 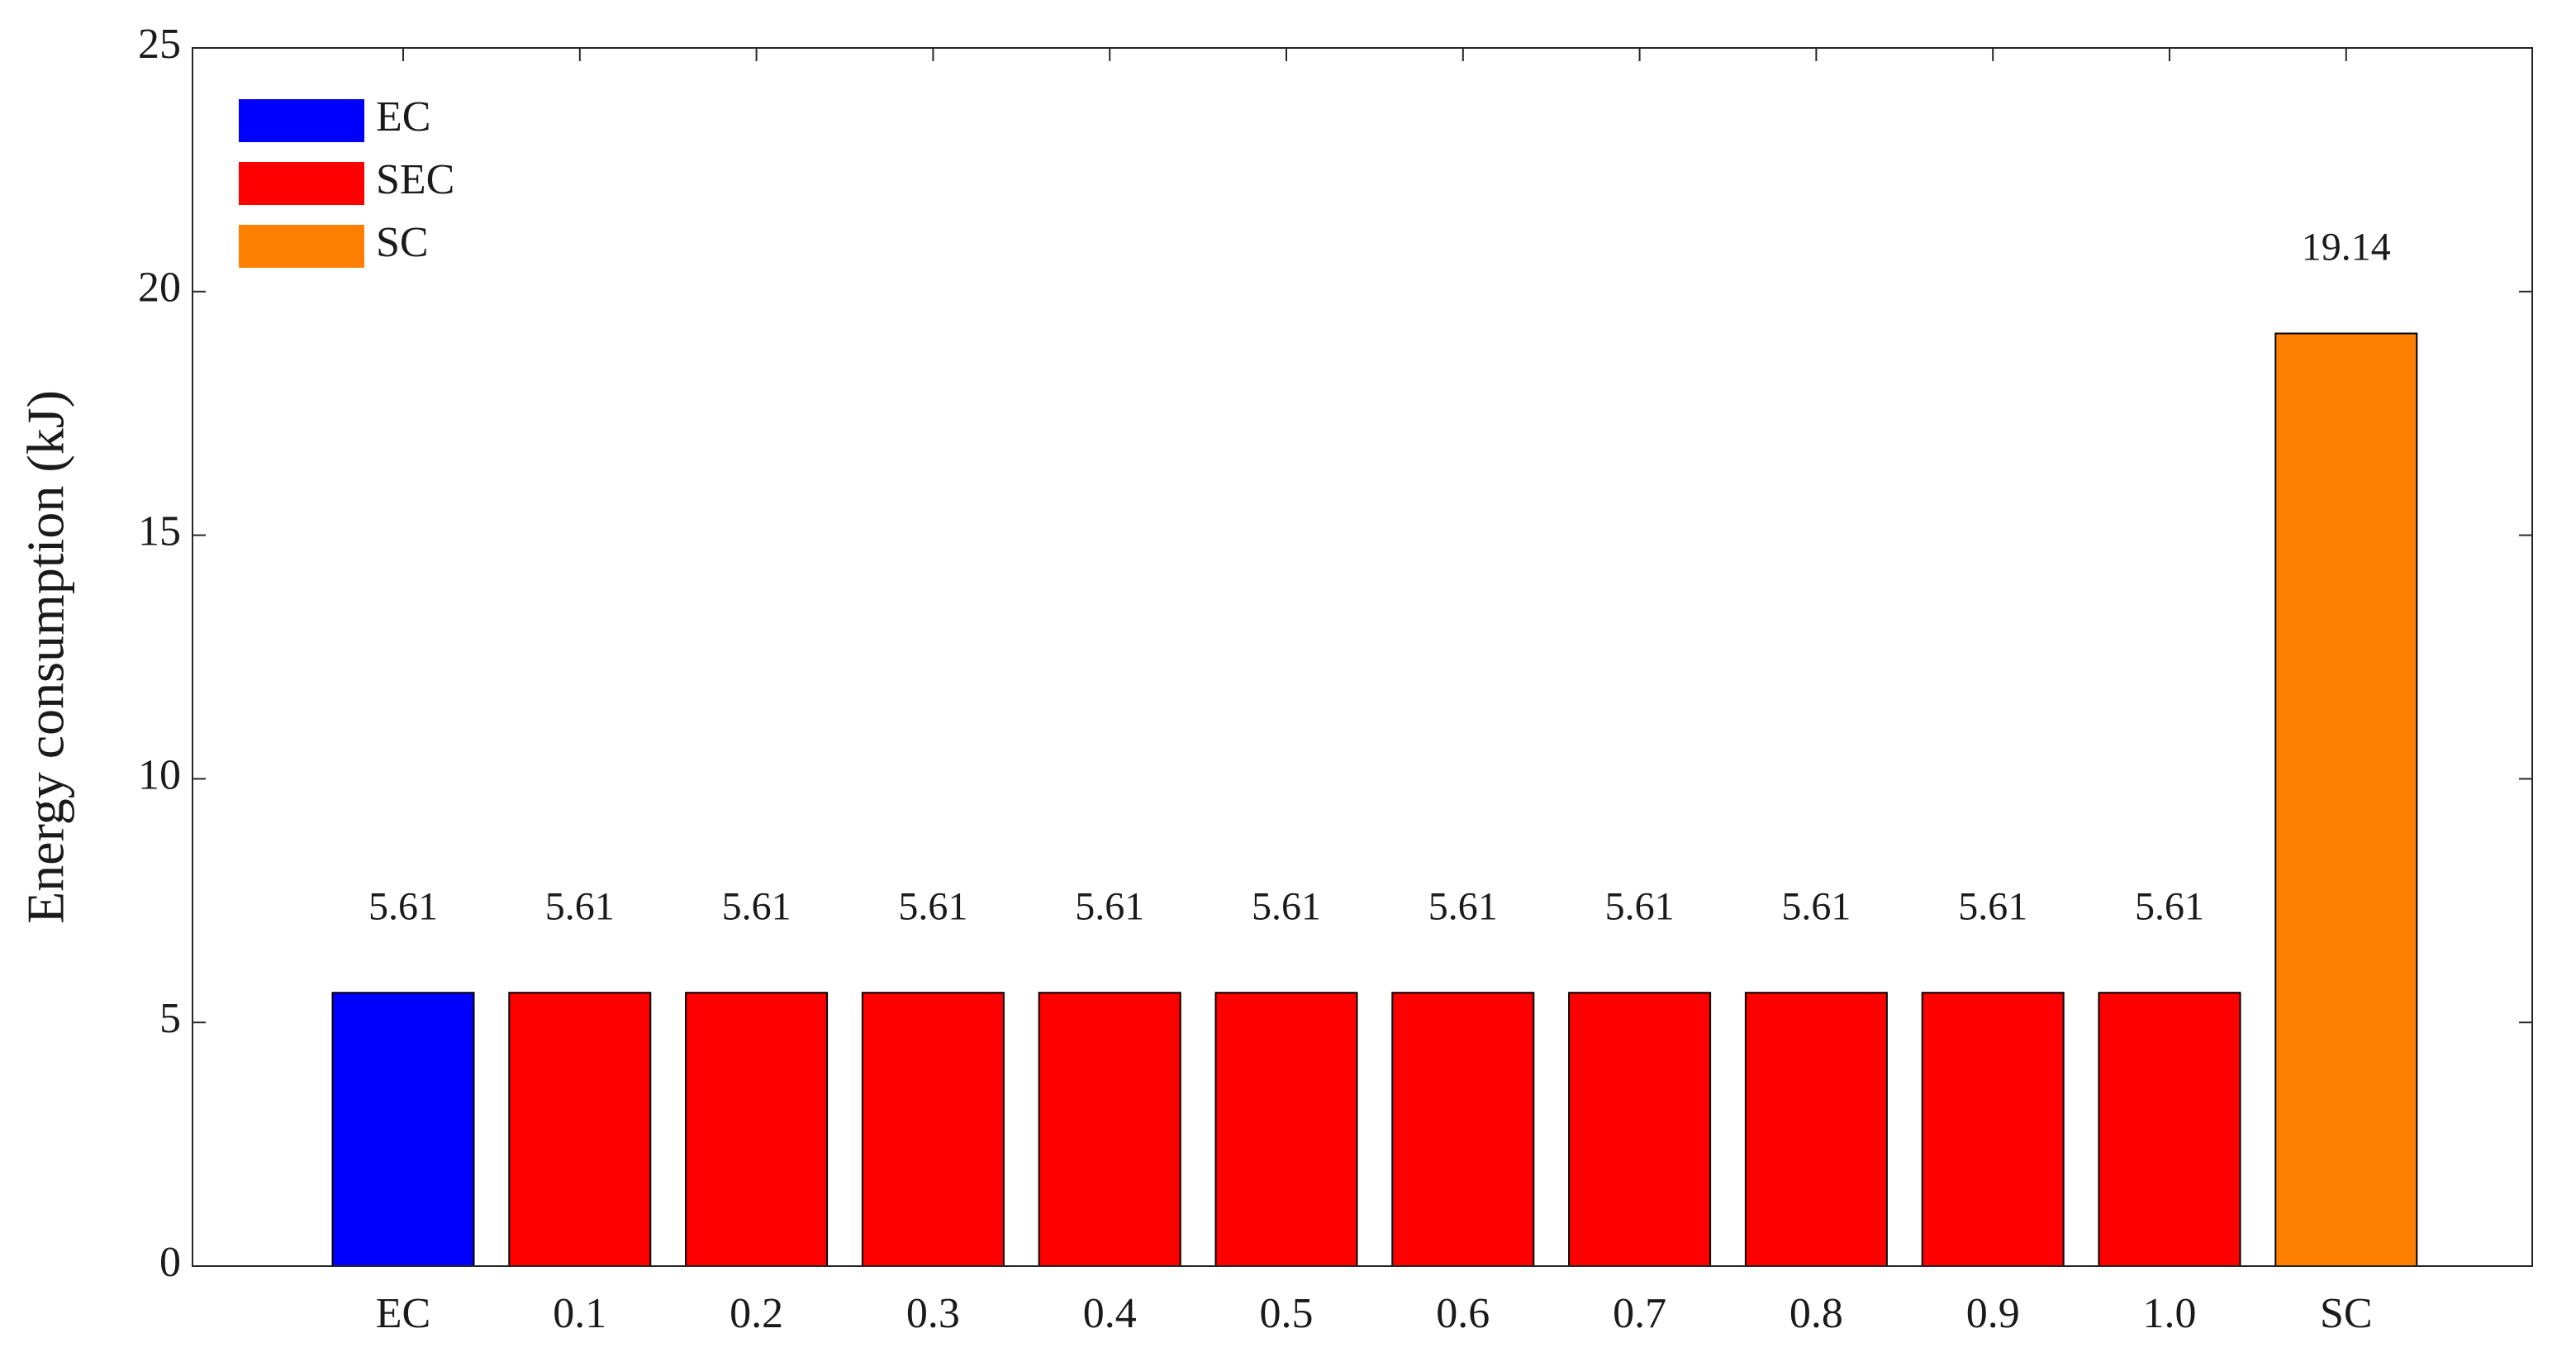 What do you see at coordinates (403, 116) in the screenshot?
I see `legend-label: EC` at bounding box center [403, 116].